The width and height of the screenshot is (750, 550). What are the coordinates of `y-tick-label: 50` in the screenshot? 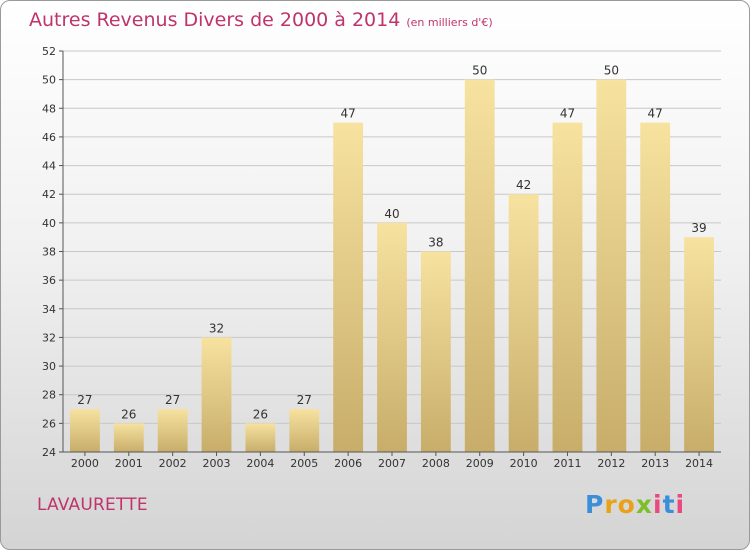 It's located at (49, 80).